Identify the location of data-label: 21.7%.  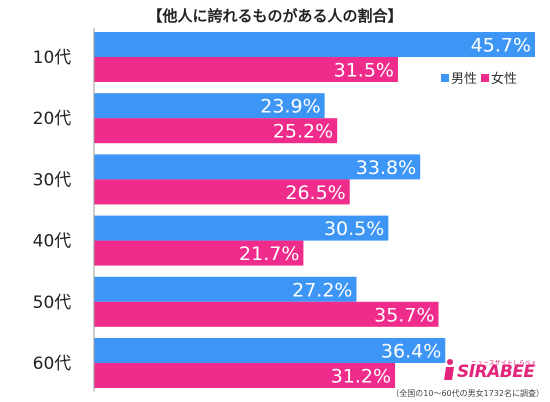
(269, 254).